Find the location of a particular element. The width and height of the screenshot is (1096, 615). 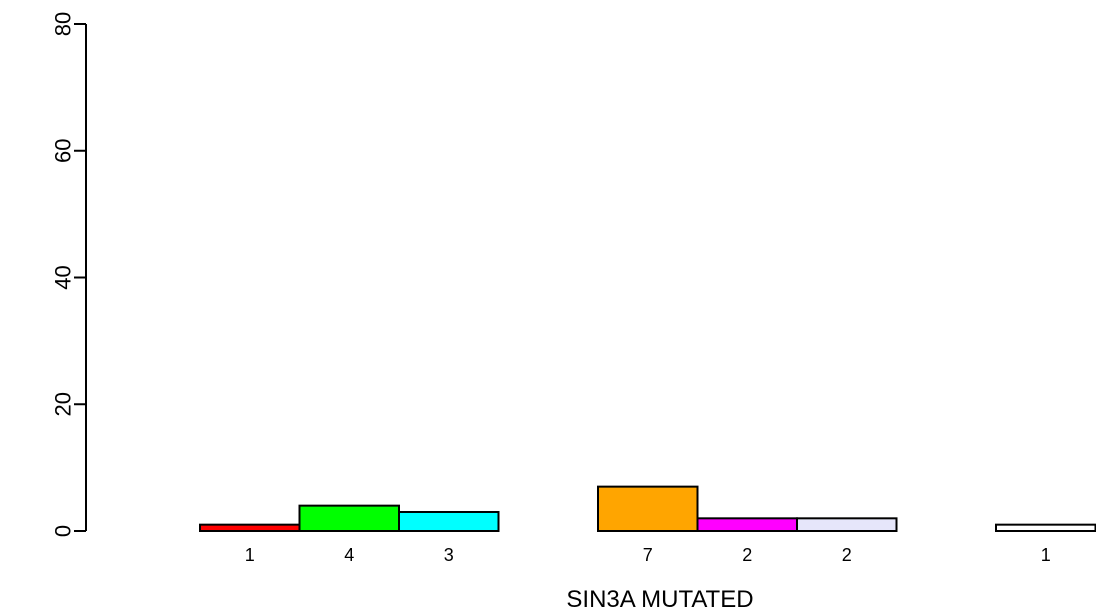

bars is located at coordinates (647, 509).